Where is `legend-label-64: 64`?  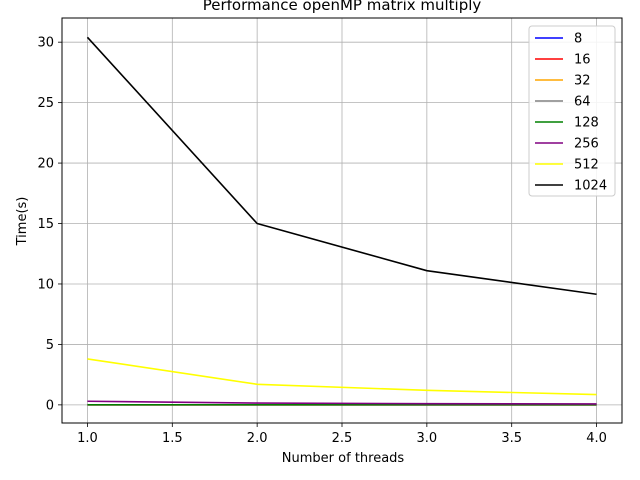
legend-label-64: 64 is located at coordinates (582, 102).